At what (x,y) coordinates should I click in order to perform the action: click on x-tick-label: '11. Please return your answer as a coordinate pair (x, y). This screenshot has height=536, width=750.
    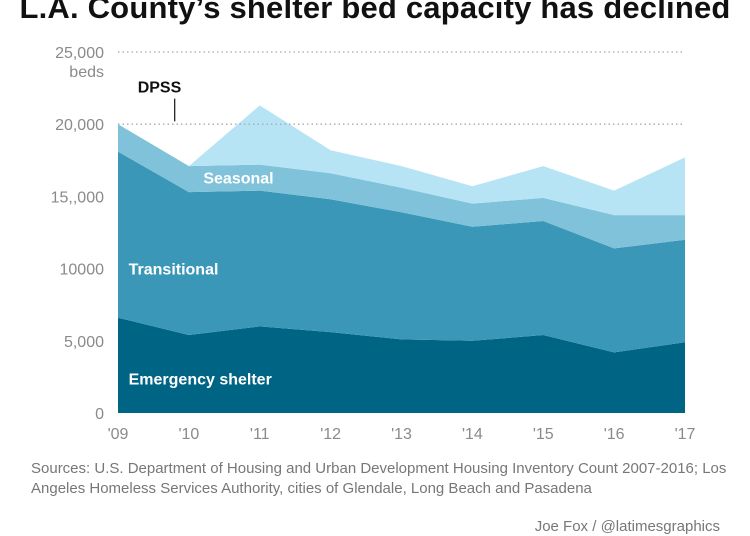
    Looking at the image, I should click on (260, 434).